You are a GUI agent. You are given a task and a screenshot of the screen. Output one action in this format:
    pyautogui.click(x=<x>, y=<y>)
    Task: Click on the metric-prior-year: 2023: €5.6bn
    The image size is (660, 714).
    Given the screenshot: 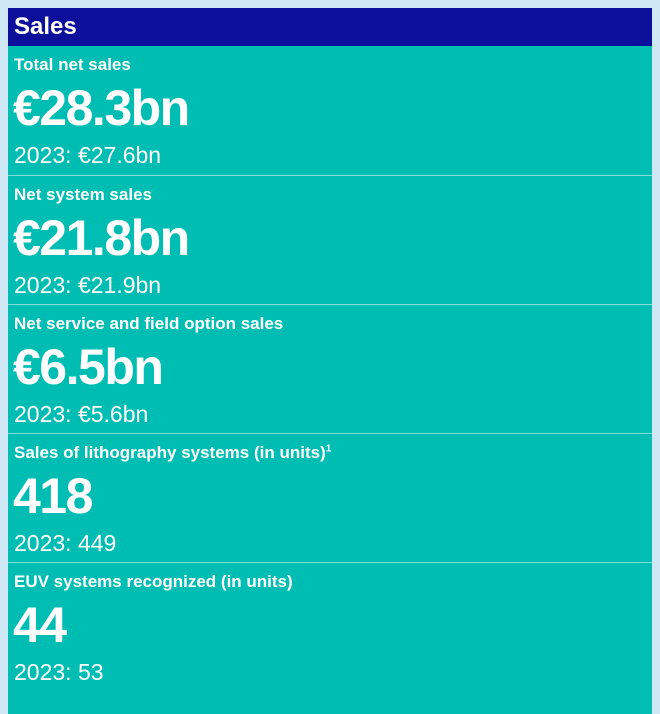 What is the action you would take?
    pyautogui.click(x=81, y=414)
    